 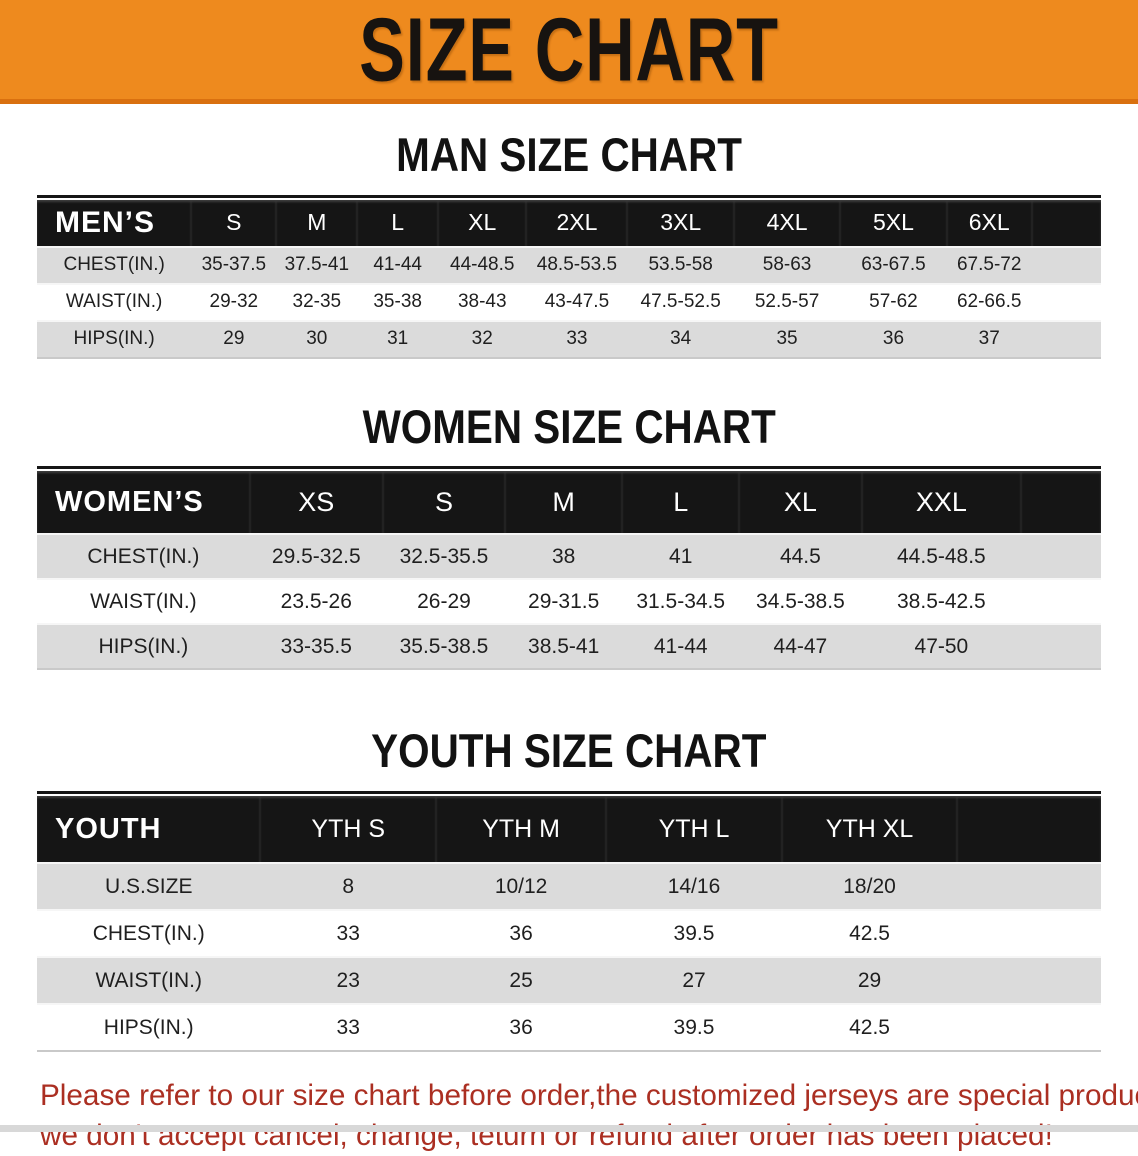 I want to click on column-header: 4XL, so click(x=787, y=221).